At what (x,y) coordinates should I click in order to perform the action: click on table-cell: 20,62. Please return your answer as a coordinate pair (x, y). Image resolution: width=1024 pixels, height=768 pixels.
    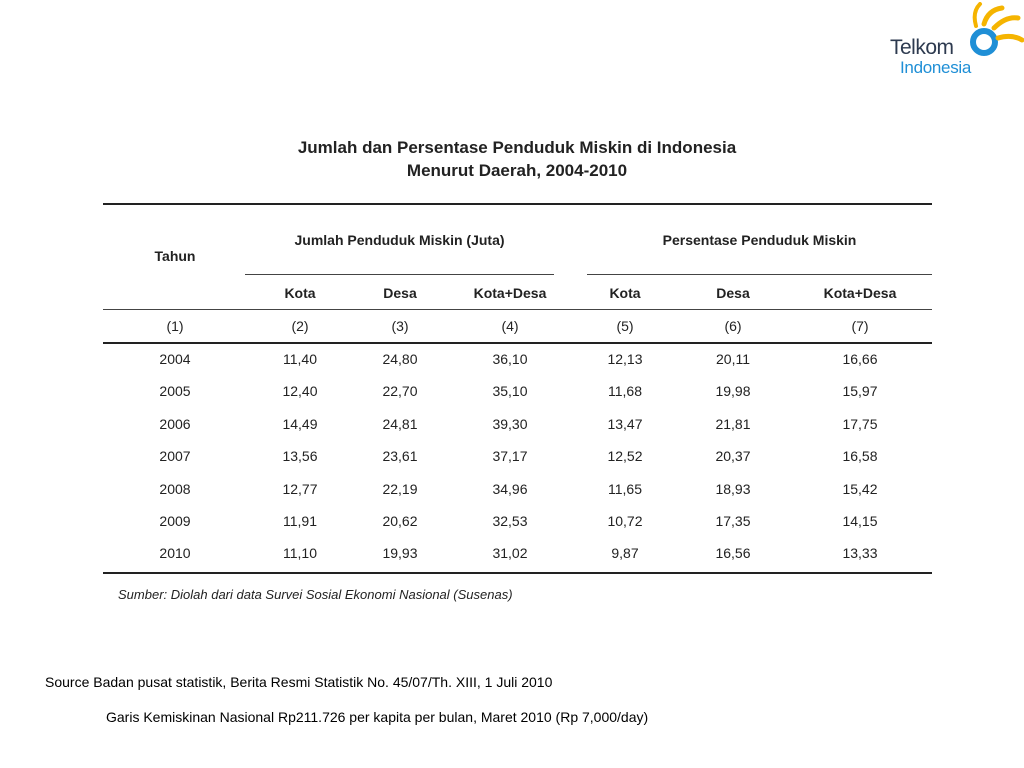
    Looking at the image, I should click on (400, 521).